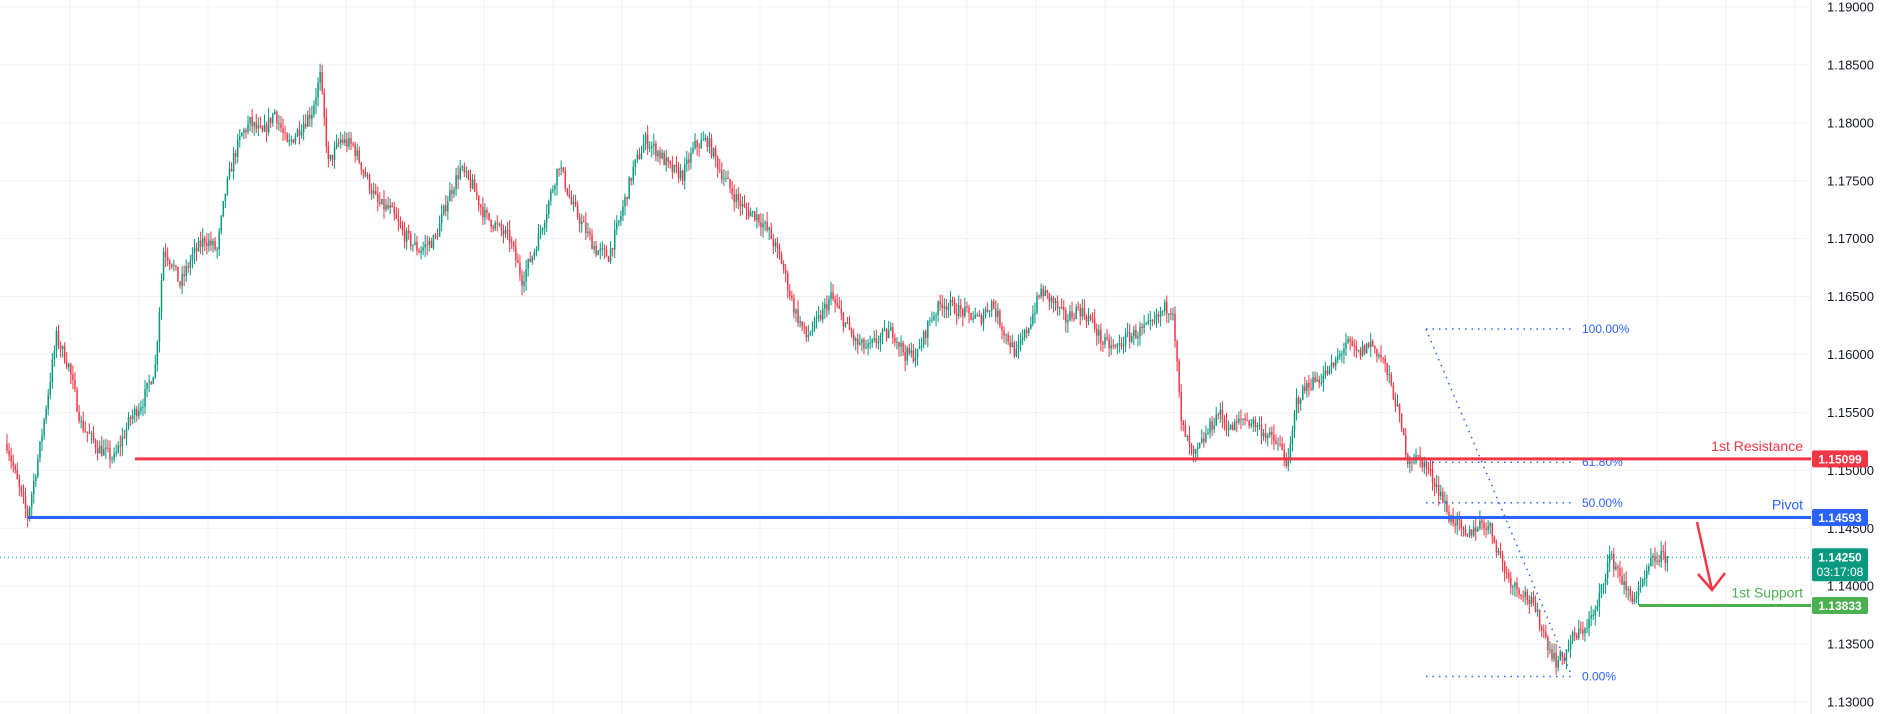  Describe the element at coordinates (1850, 412) in the screenshot. I see `tick-label-7: 1.15500` at that location.